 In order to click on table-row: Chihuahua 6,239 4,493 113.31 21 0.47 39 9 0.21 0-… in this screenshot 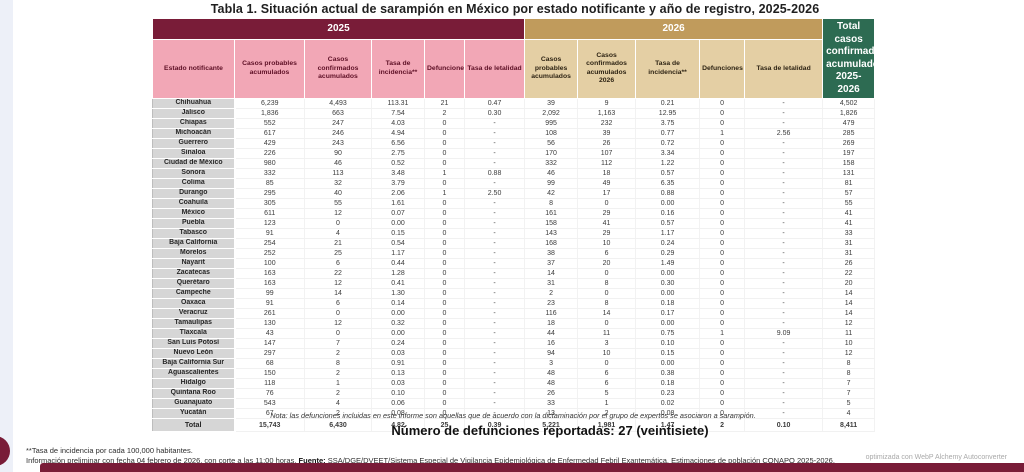, I will do `click(514, 103)`.